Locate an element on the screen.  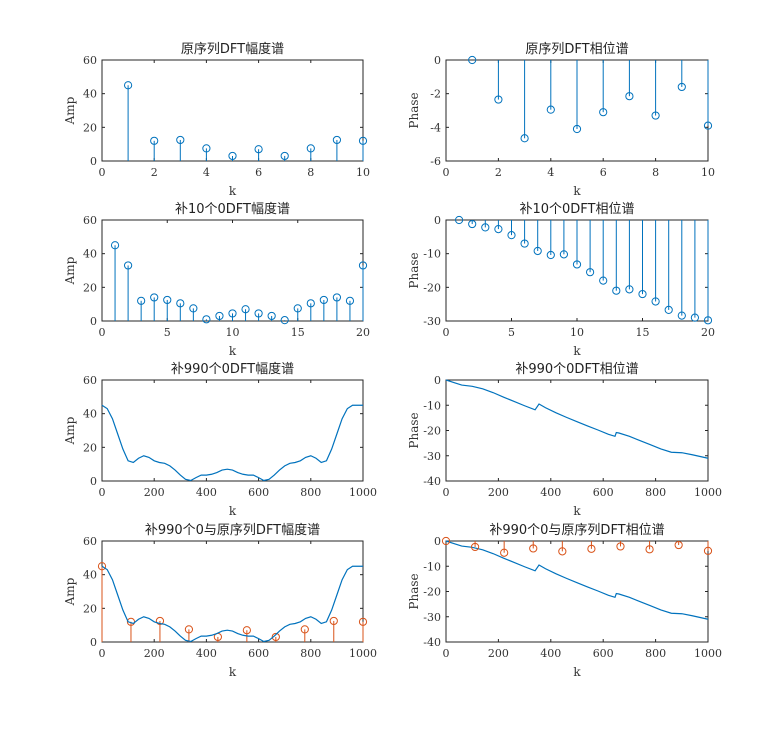
x-tick-label: 4 is located at coordinates (206, 172).